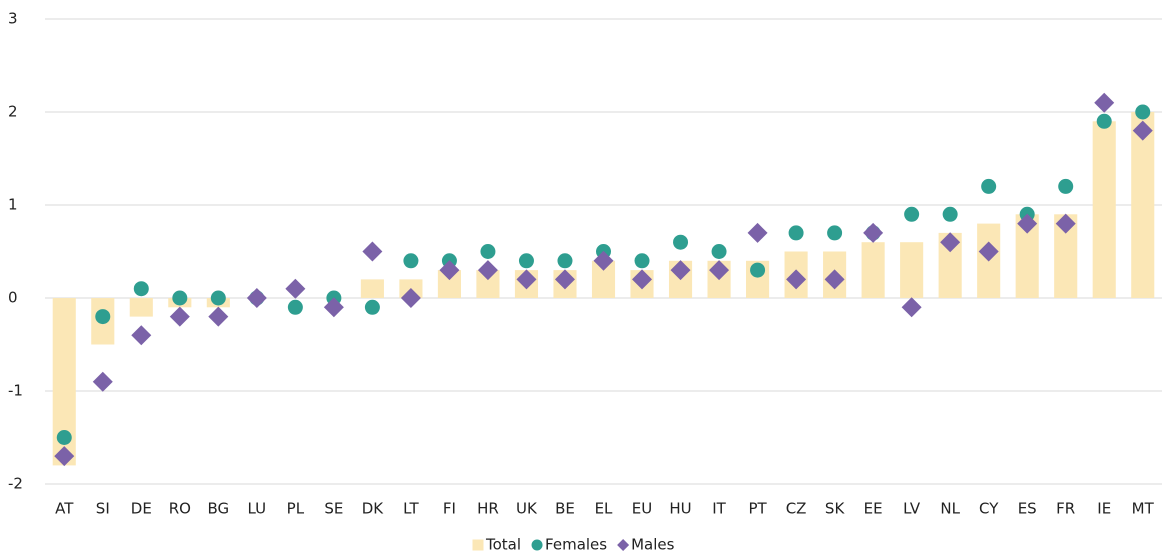 The height and width of the screenshot is (556, 1171). I want to click on x-tick-label: LT, so click(411, 509).